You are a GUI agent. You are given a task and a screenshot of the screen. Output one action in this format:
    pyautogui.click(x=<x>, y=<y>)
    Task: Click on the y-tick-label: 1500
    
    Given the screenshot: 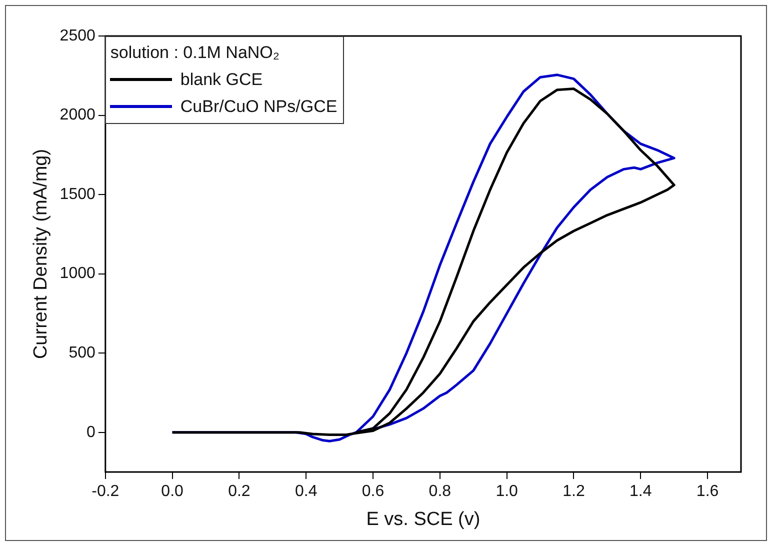 What is the action you would take?
    pyautogui.click(x=78, y=194)
    